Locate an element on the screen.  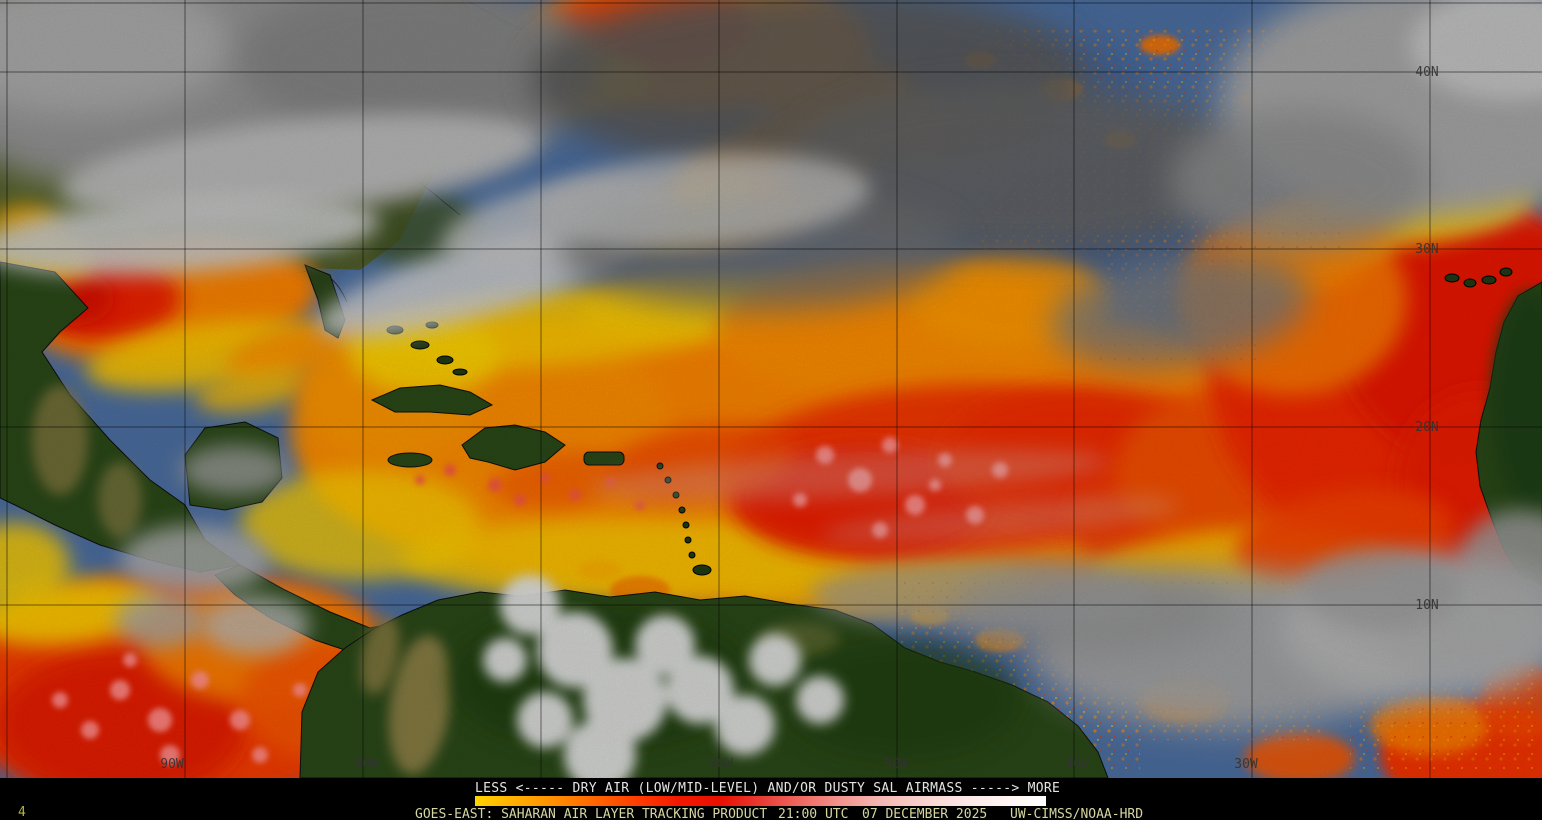
timestamp-utc: 21:00 UTC is located at coordinates (813, 813).